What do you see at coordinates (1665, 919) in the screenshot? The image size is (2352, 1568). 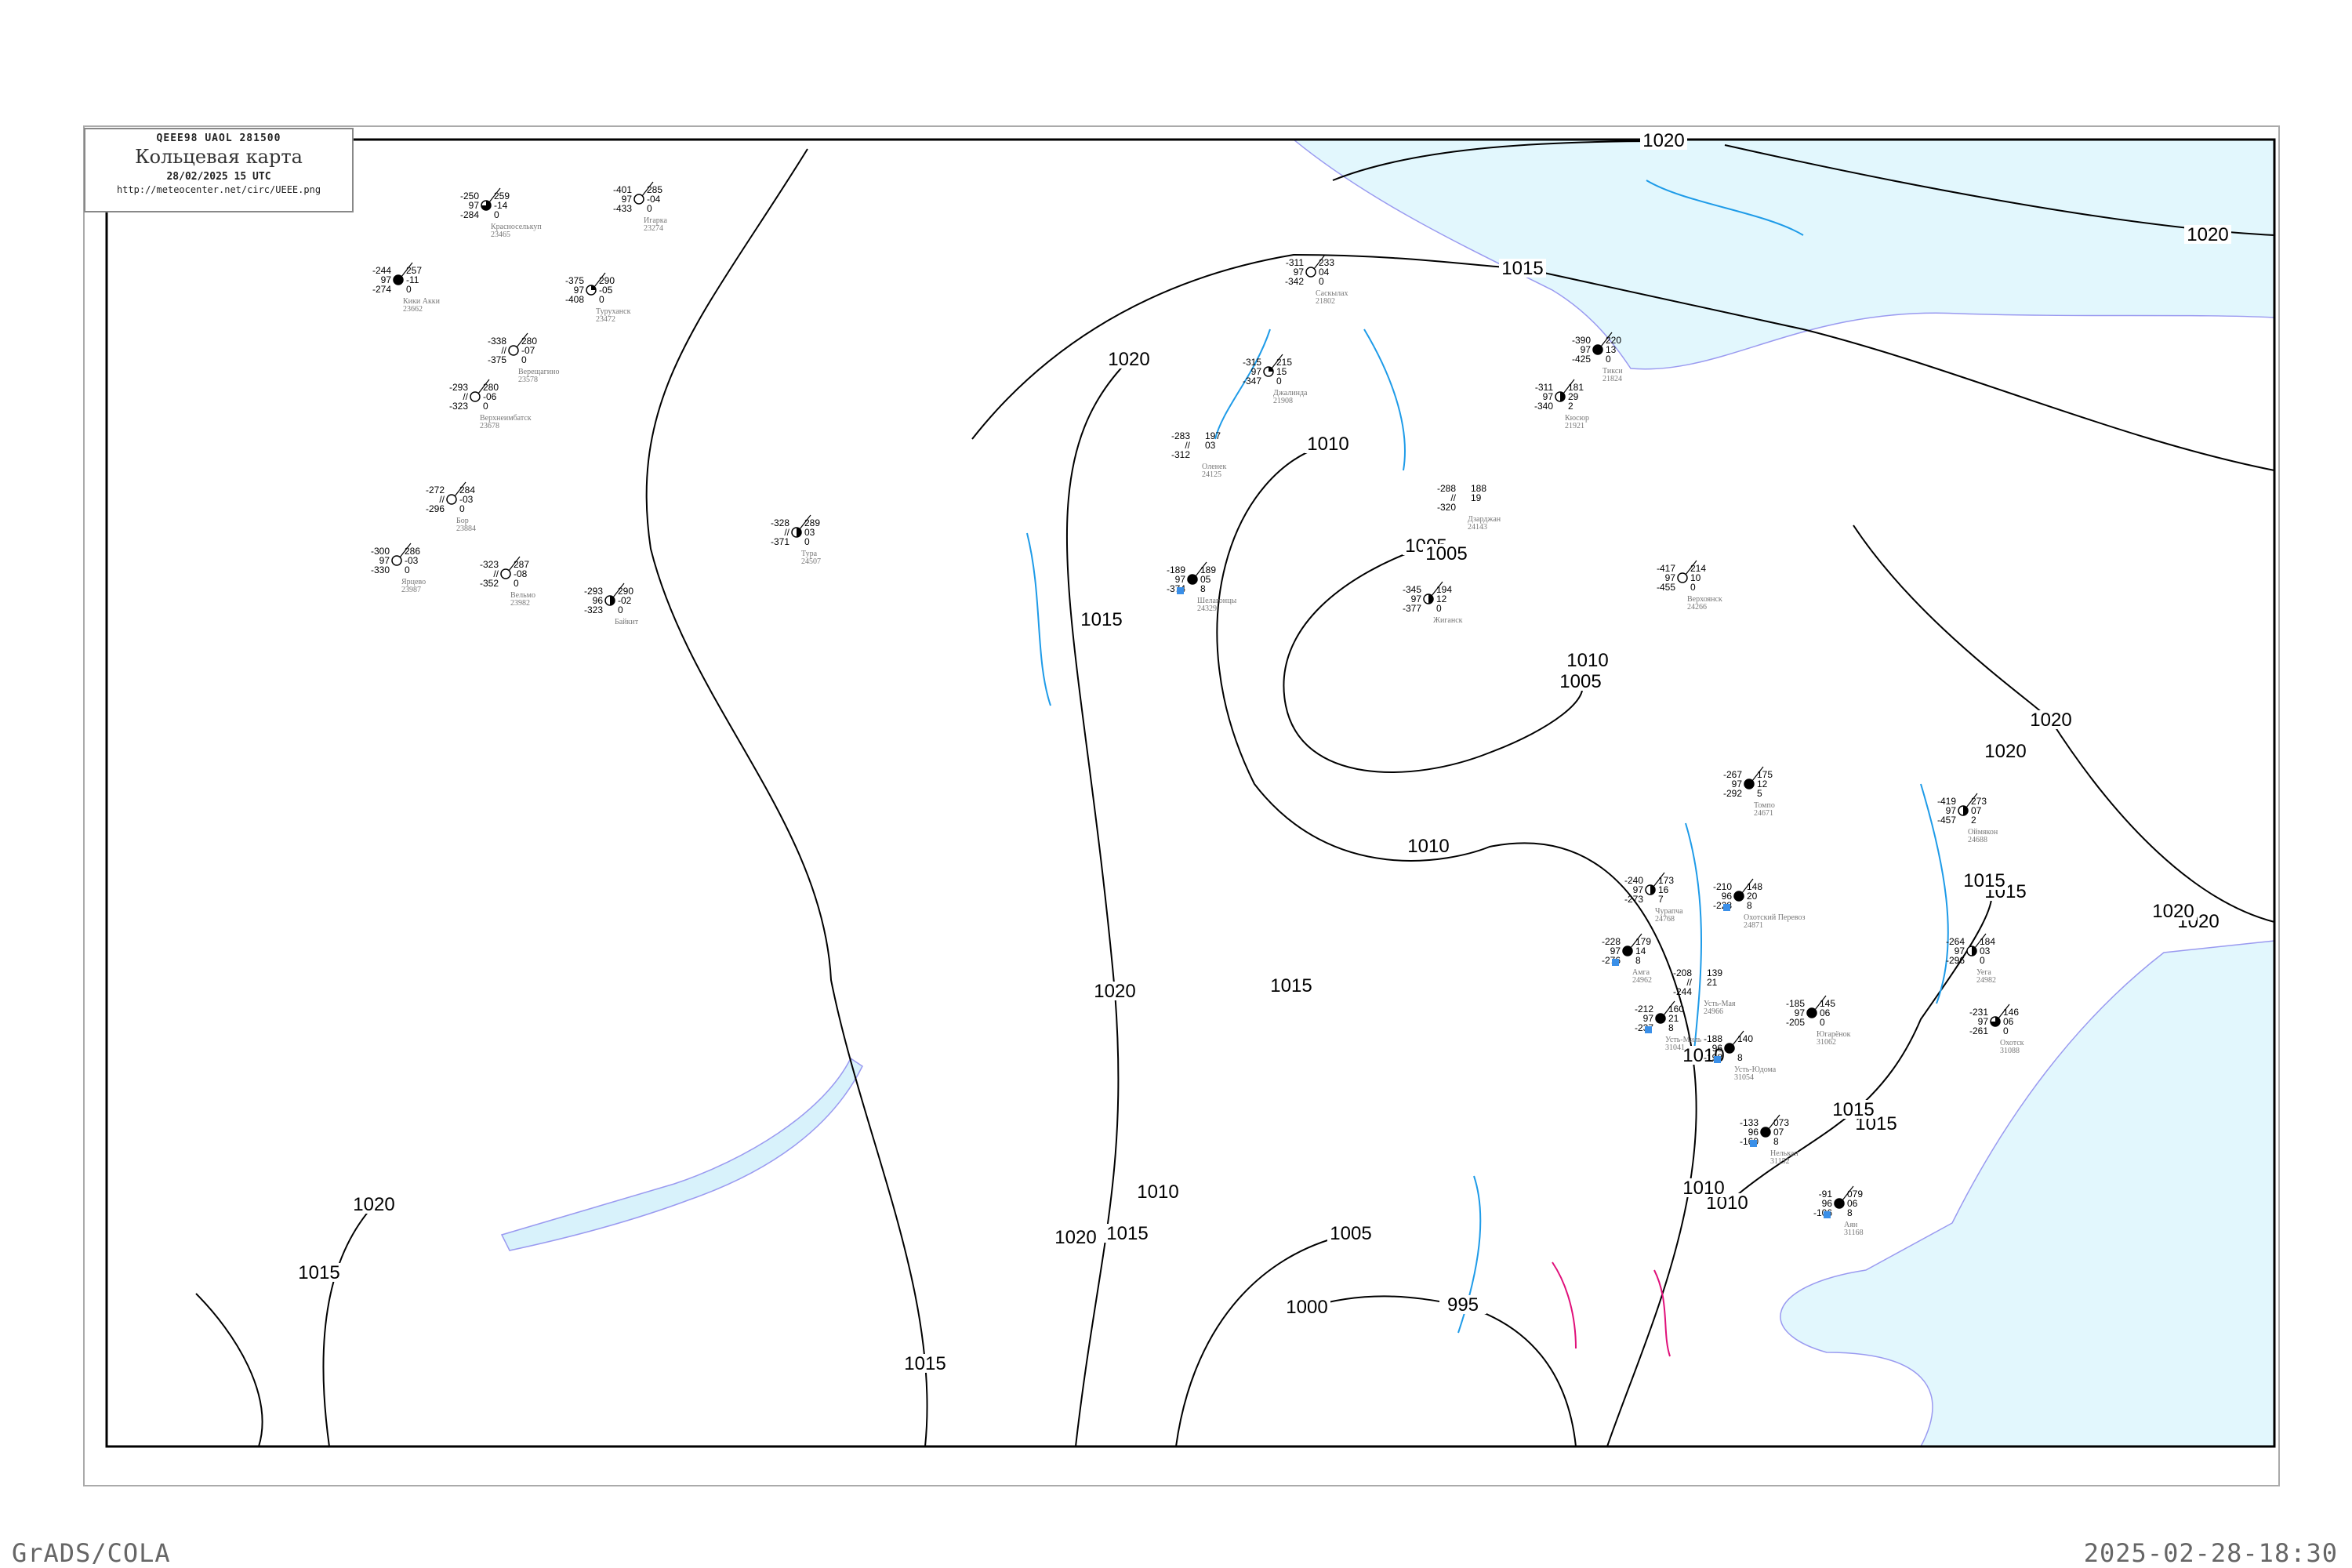 I see `station-id: 24768` at bounding box center [1665, 919].